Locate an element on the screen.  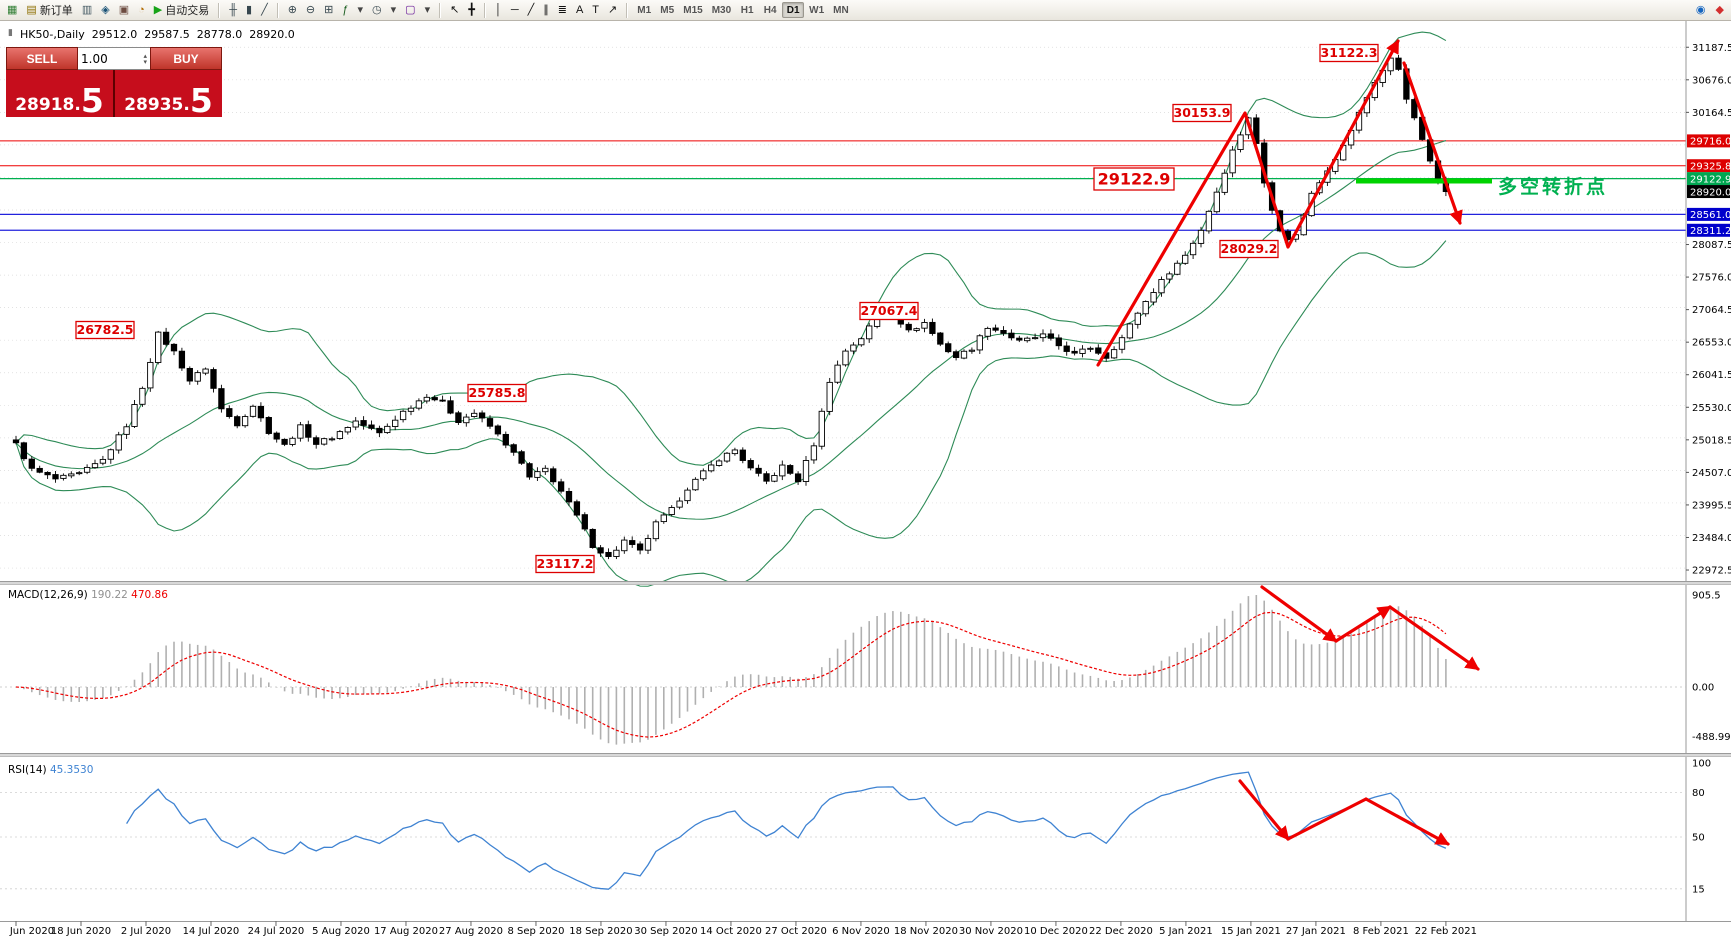
date-label: 27 Jan 2021 is located at coordinates (1316, 931).